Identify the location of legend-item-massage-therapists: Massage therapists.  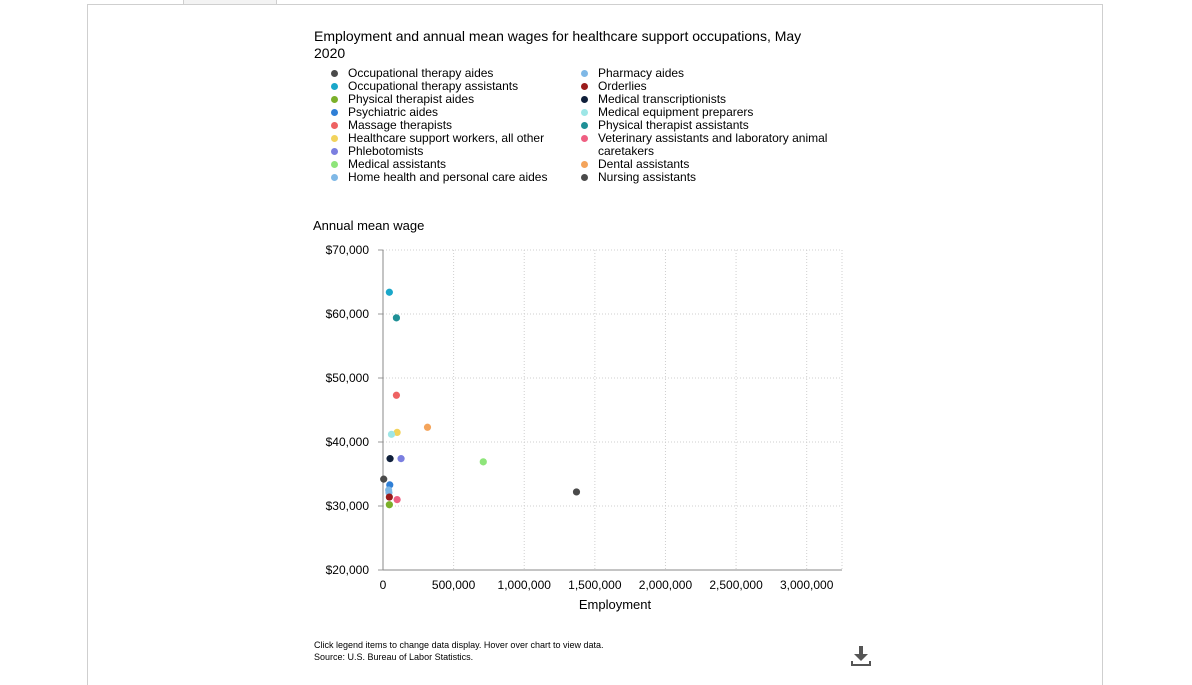
(451, 125).